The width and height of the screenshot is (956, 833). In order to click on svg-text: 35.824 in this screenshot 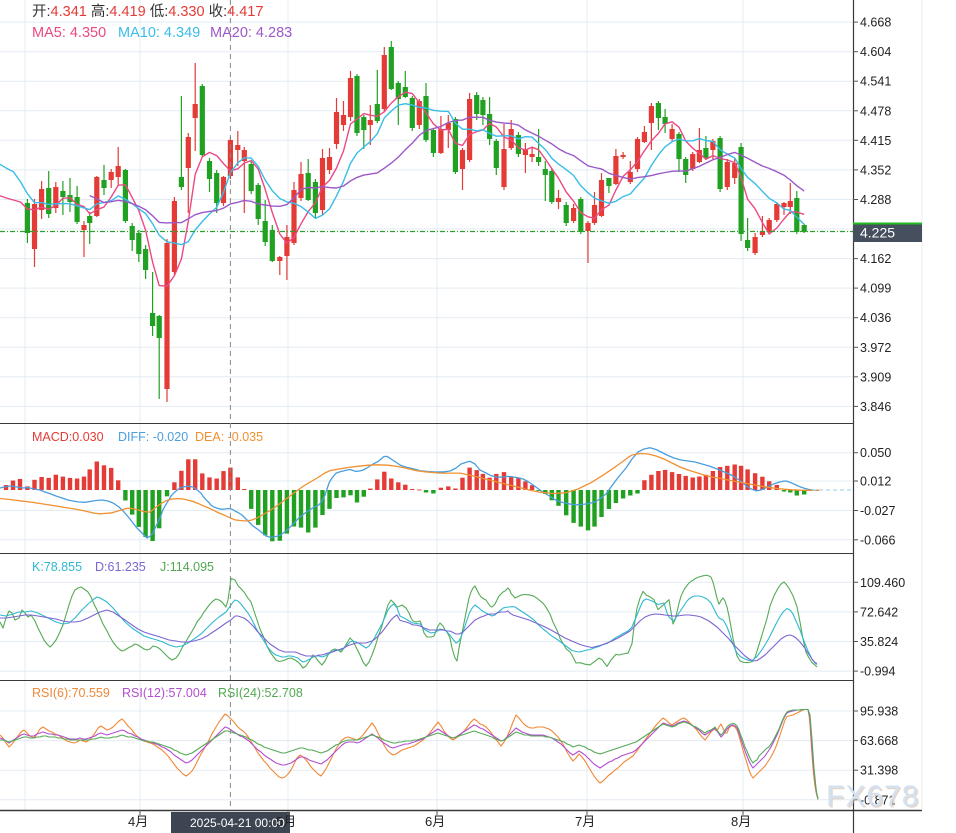, I will do `click(879, 642)`.